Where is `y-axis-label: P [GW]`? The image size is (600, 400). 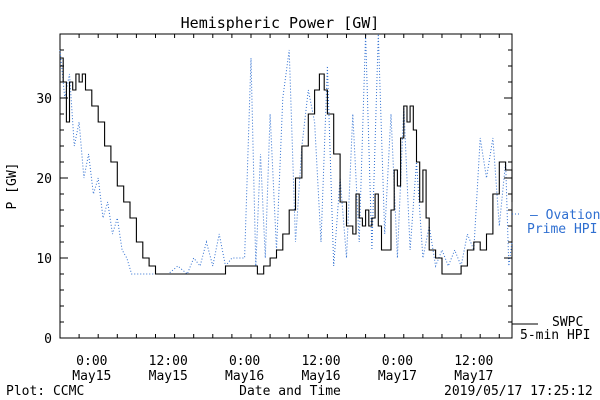 y-axis-label: P [GW] is located at coordinates (12, 186).